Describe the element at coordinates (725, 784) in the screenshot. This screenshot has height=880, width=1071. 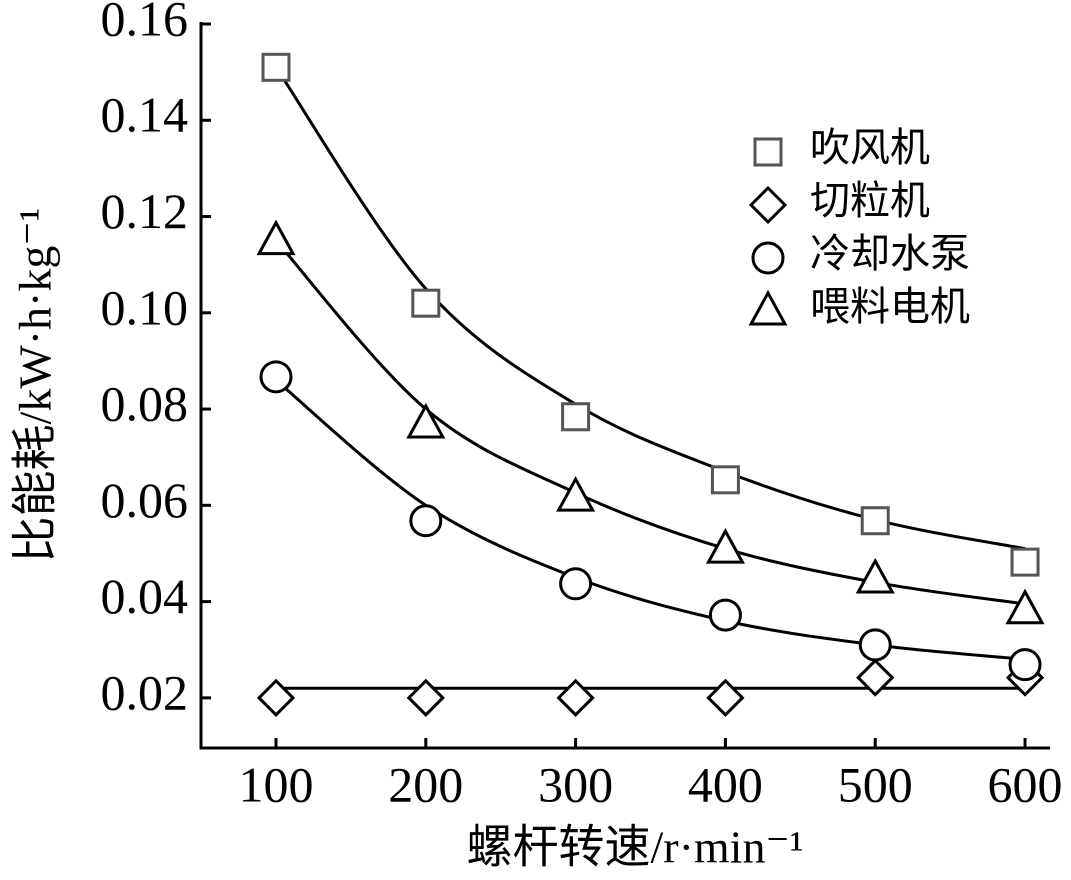
I see `x-tick-label: 400` at that location.